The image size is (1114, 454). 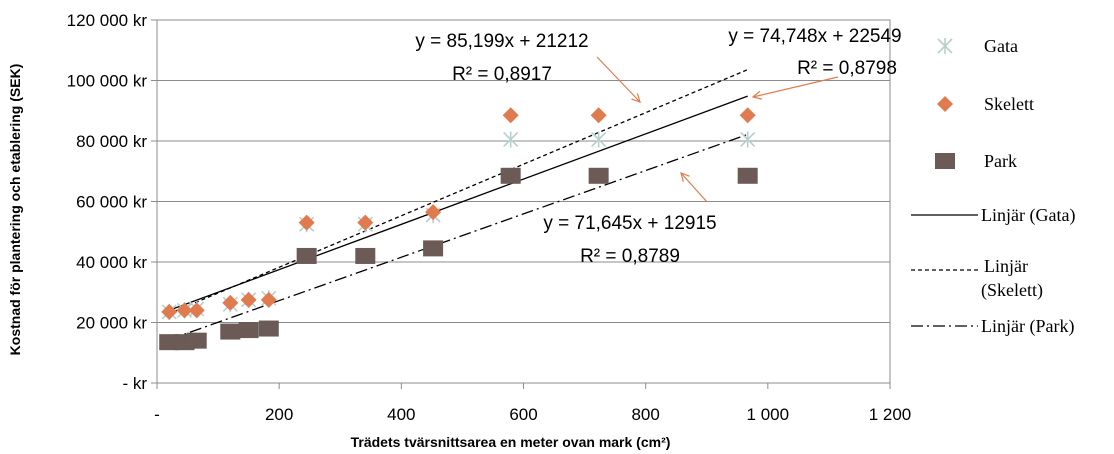 I want to click on legend-label: Linjär (Gata), so click(x=1028, y=215).